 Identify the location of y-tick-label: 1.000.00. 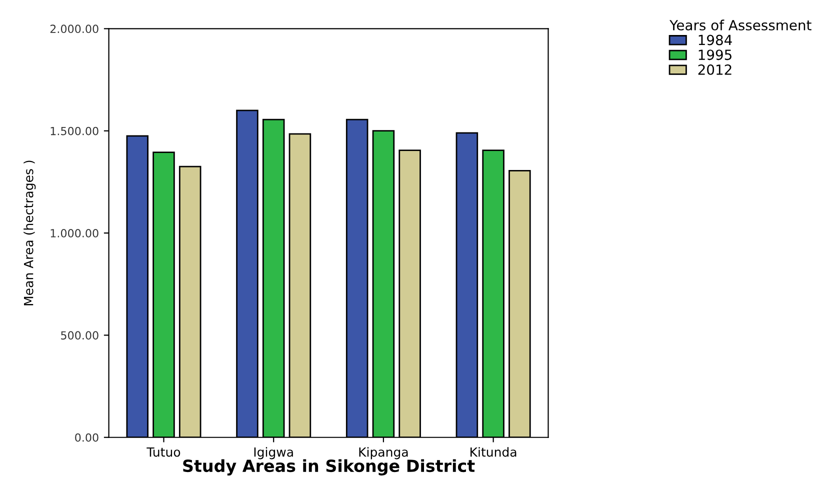
(74, 233).